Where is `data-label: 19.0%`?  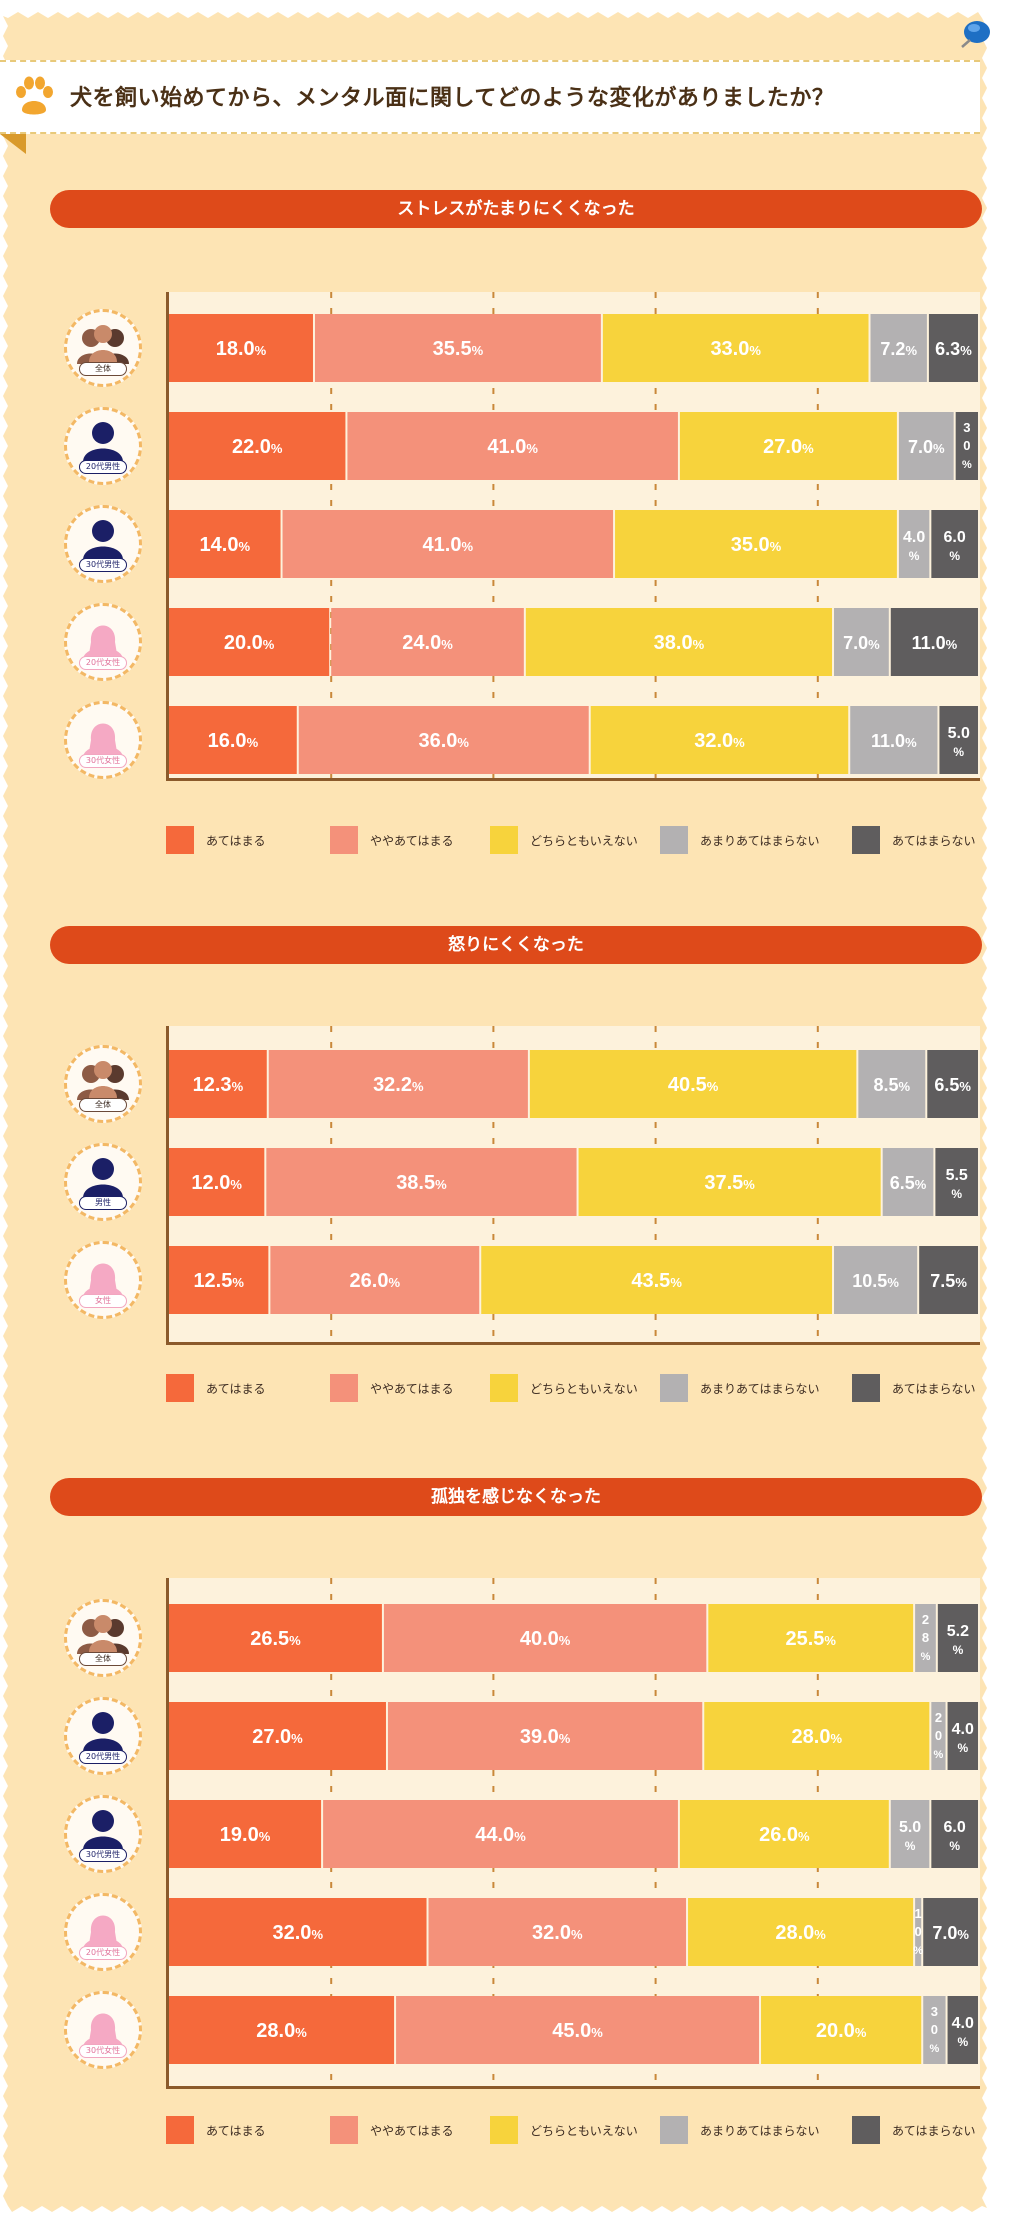
data-label: 19.0% is located at coordinates (245, 1835).